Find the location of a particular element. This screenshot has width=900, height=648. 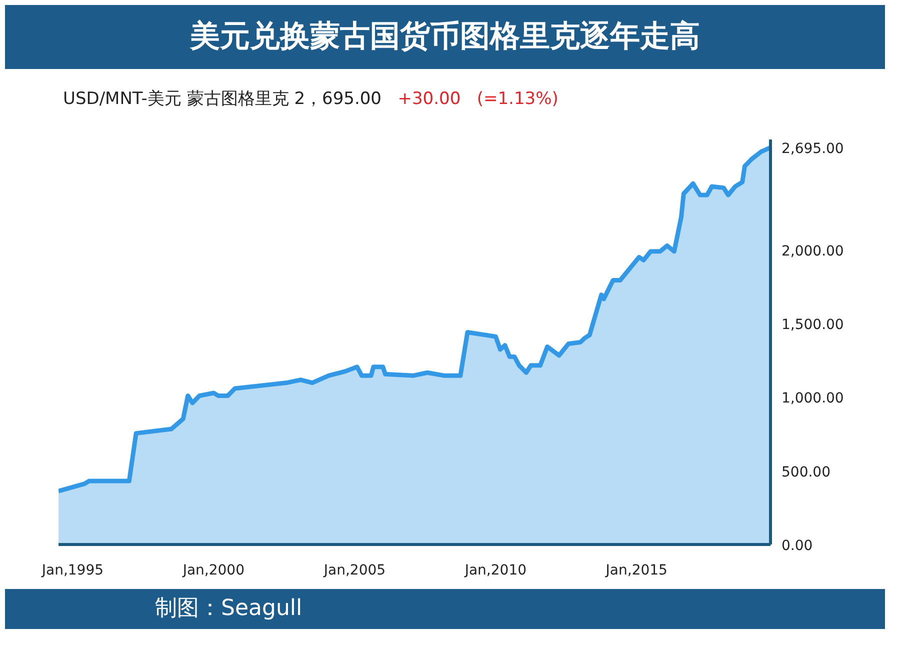

y-tick-label: 1,500.00 is located at coordinates (813, 325).